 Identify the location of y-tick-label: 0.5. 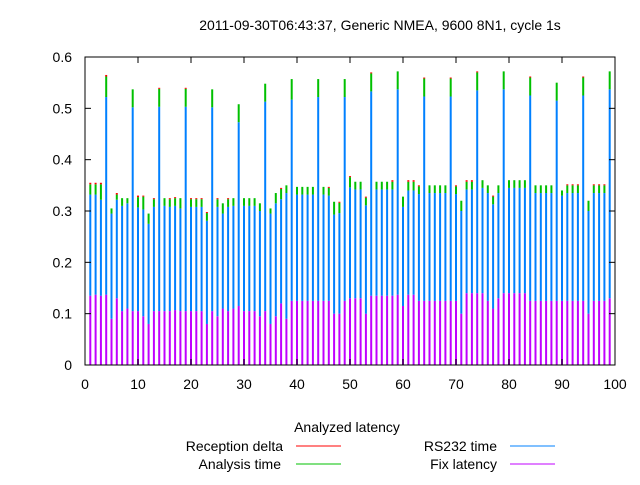
(63, 108).